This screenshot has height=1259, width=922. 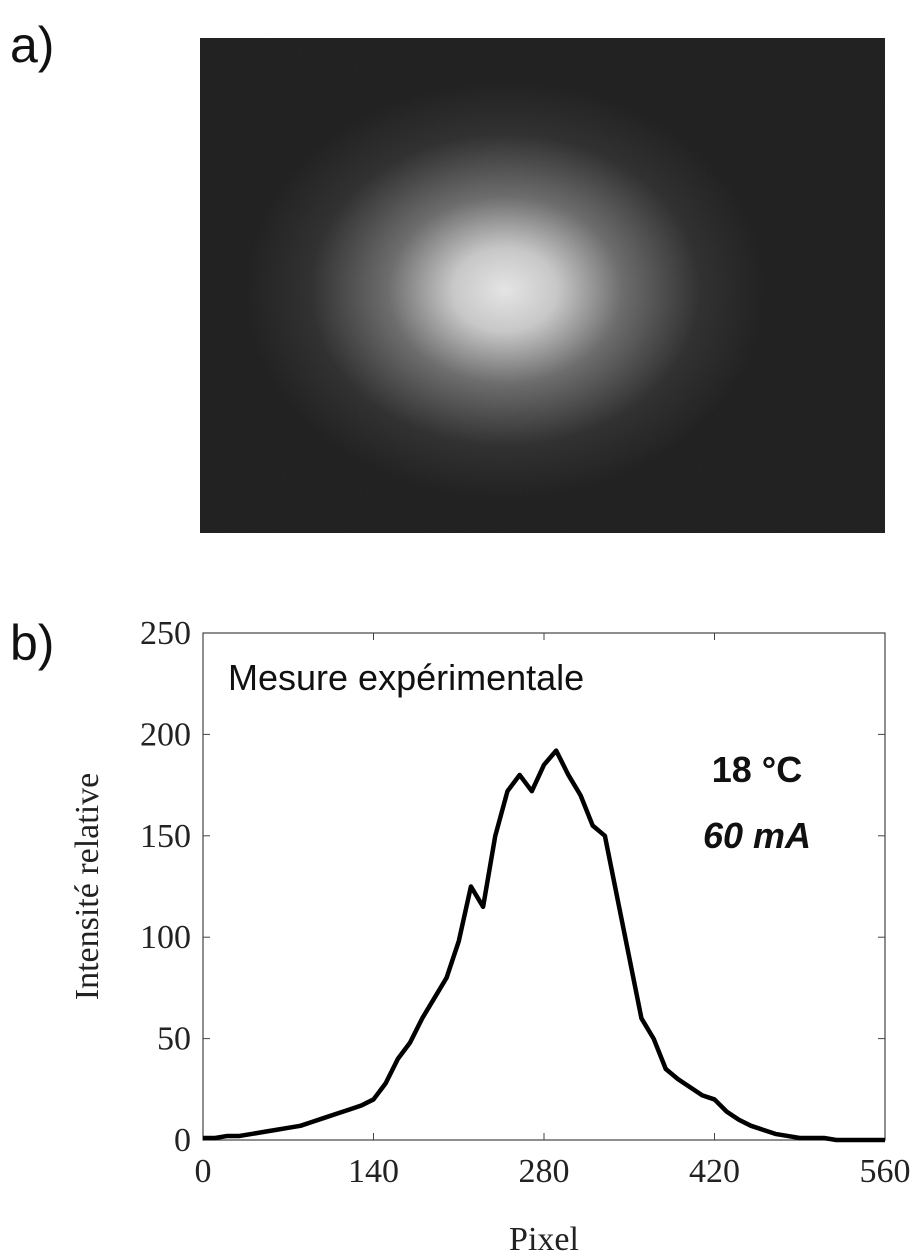 What do you see at coordinates (757, 835) in the screenshot?
I see `annotation: 60 mA` at bounding box center [757, 835].